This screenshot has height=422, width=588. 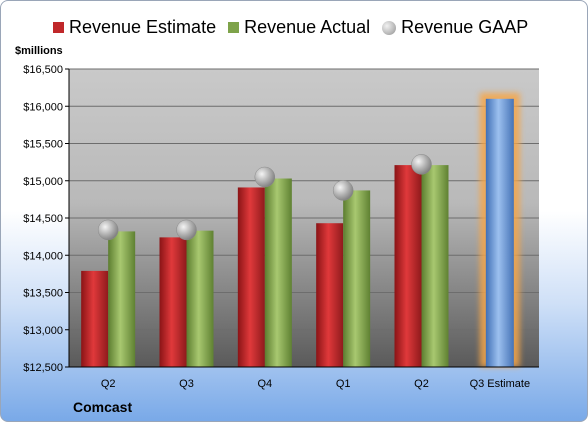 I want to click on x-axis: Q2 Q3 Q4 Q1 Q2 Q3 Estimate, so click(x=304, y=378).